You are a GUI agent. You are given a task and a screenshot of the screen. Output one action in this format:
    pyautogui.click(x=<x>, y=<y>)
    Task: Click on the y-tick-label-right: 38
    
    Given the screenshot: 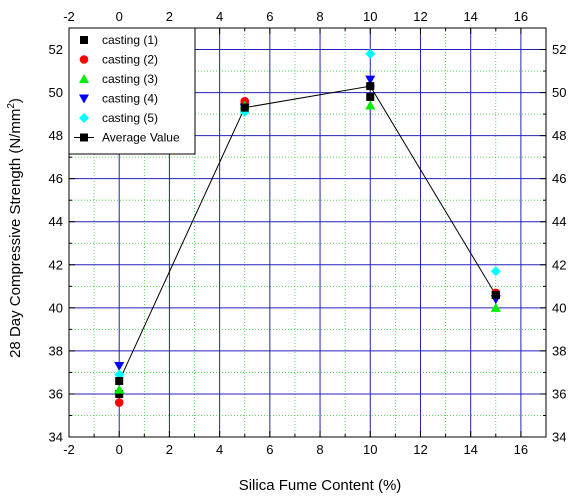 What is the action you would take?
    pyautogui.click(x=559, y=350)
    